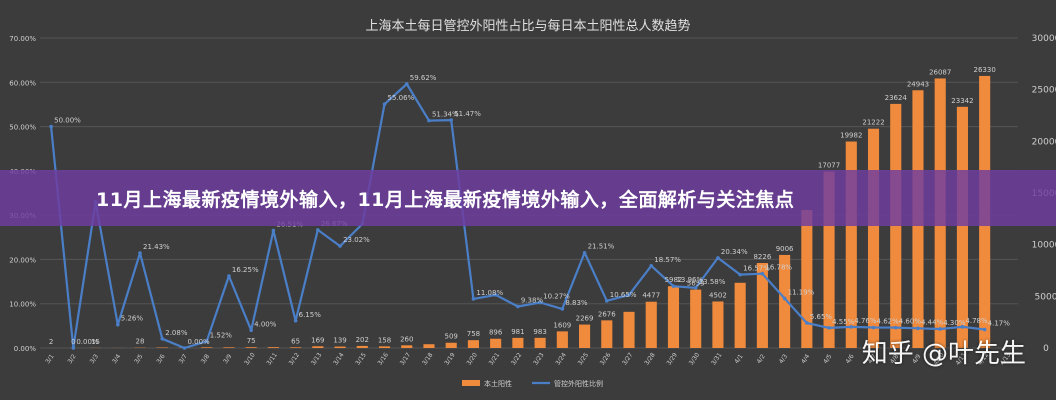 Image resolution: width=1056 pixels, height=400 pixels. Describe the element at coordinates (527, 26) in the screenshot. I see `chart-title: 上海本土每日管控外阳性占比与每日本土阳性总人数趋势` at that location.